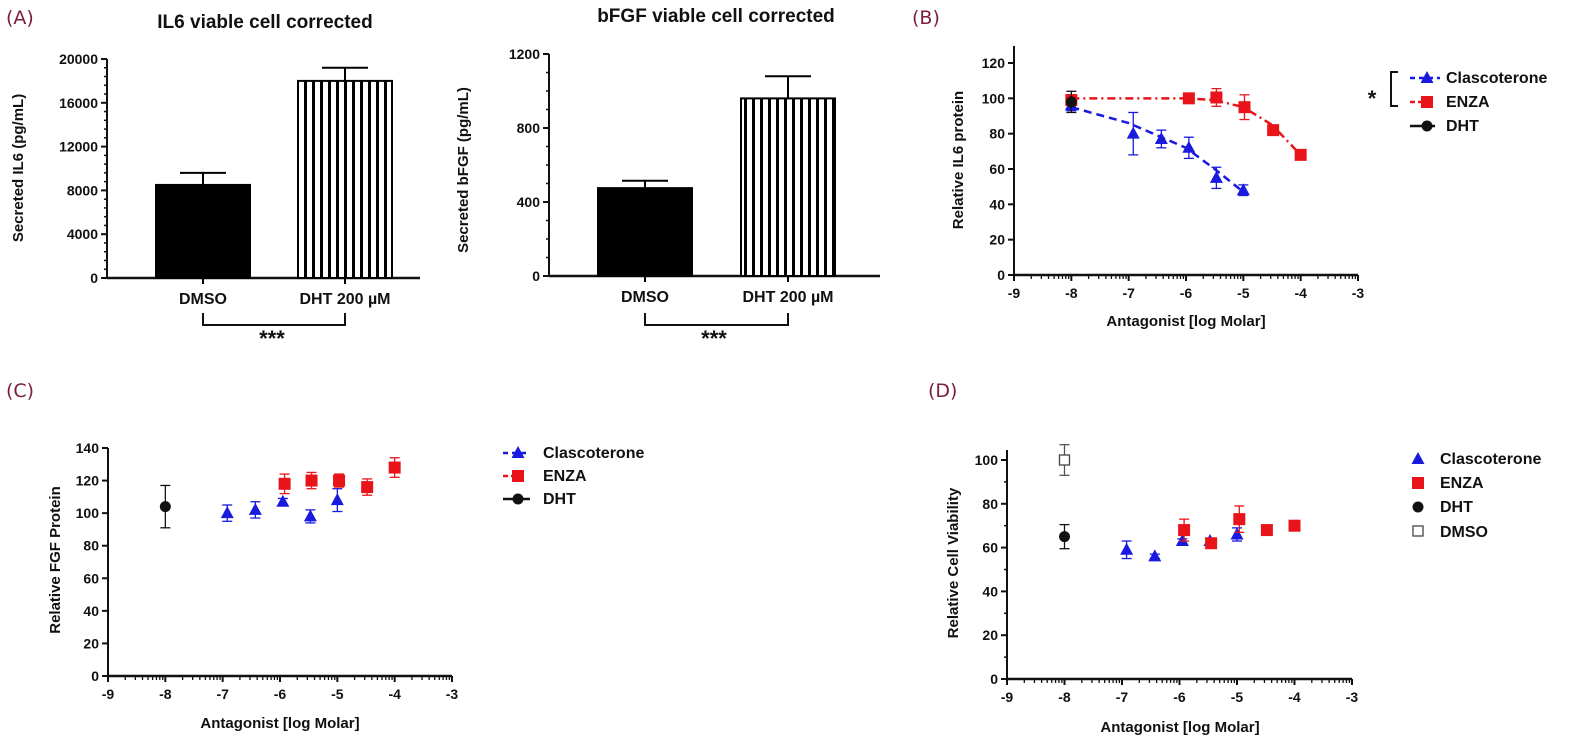 This screenshot has height=746, width=1571. I want to click on y-axis-label: Relative IL6 protein, so click(958, 160).